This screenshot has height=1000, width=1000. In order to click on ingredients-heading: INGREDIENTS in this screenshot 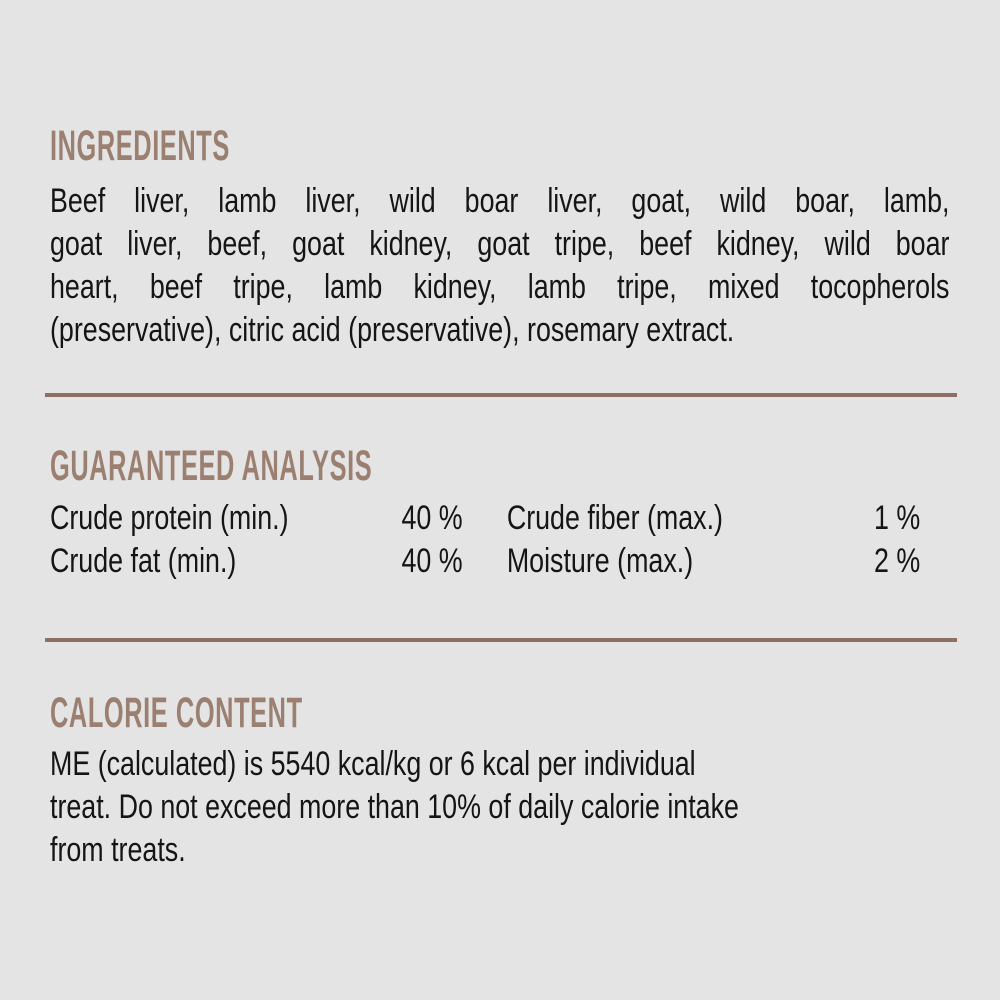, I will do `click(140, 146)`.